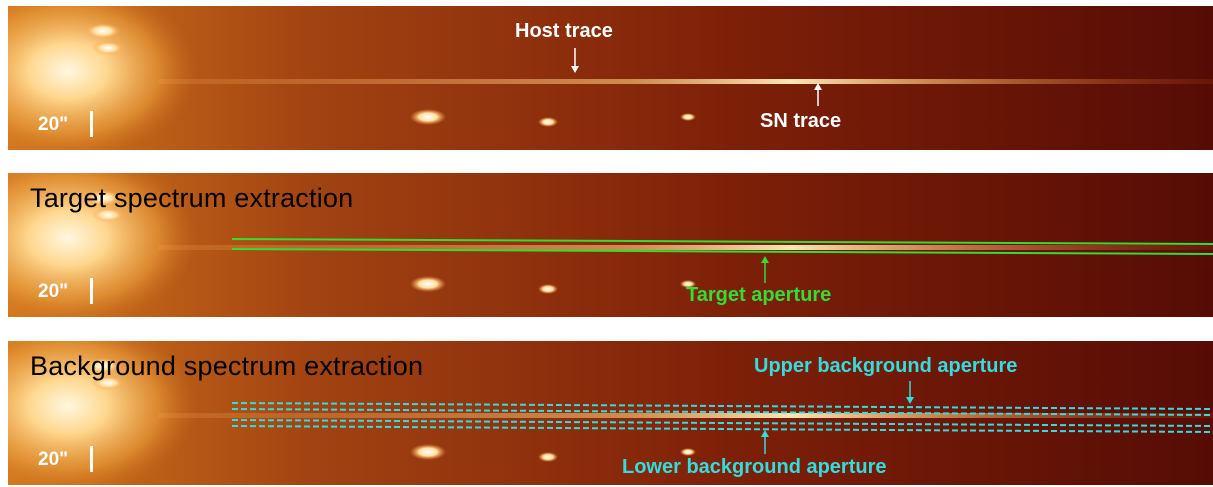 The width and height of the screenshot is (1213, 487). I want to click on upper-background-aperture-label: Upper background aperture, so click(886, 366).